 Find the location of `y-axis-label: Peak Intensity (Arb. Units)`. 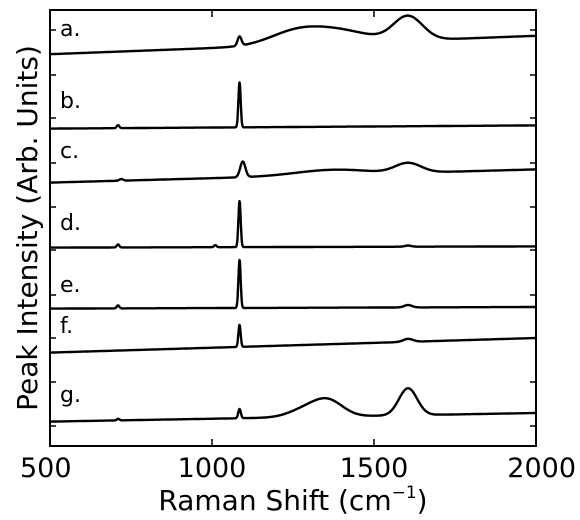

y-axis-label: Peak Intensity (Arb. Units) is located at coordinates (27, 228).